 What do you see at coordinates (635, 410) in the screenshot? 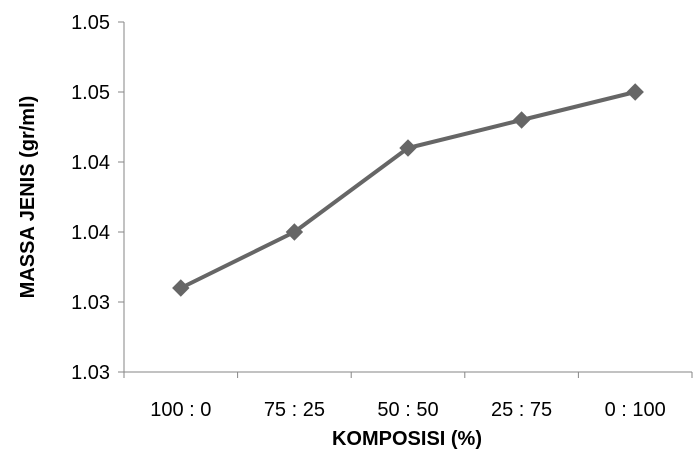
I see `x-tick-label: 0 : 100` at bounding box center [635, 410].